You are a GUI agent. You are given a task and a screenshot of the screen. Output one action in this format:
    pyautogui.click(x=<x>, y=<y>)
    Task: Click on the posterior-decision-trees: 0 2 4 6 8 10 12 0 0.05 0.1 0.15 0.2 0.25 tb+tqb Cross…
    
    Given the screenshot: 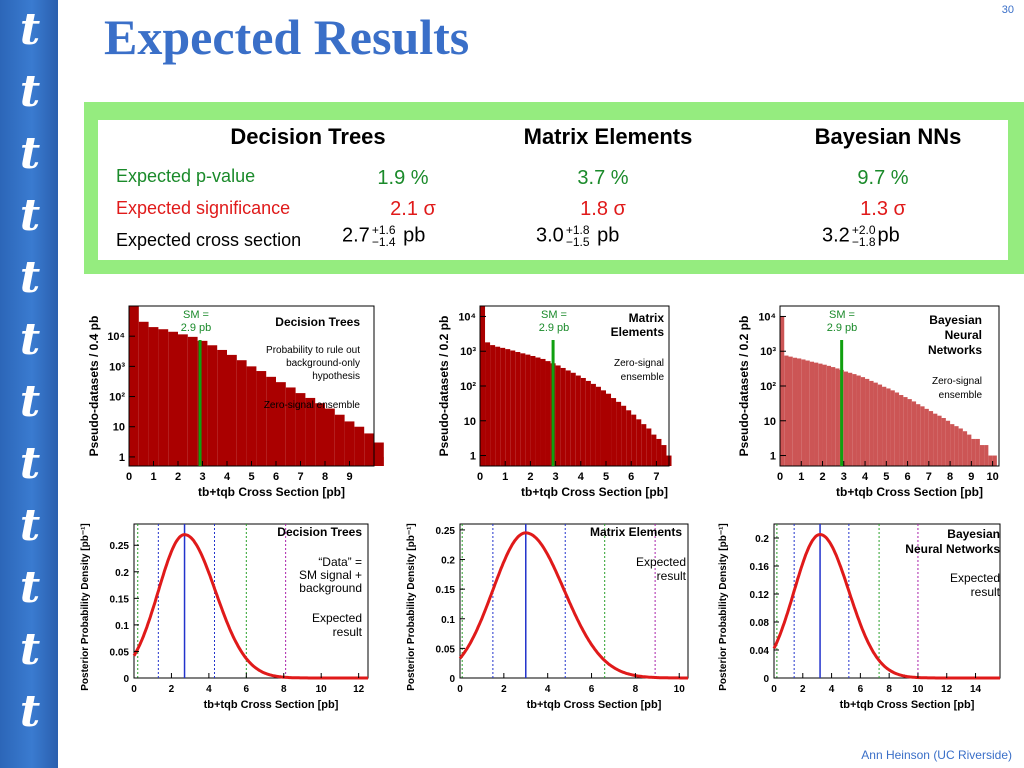 What is the action you would take?
    pyautogui.click(x=224, y=617)
    